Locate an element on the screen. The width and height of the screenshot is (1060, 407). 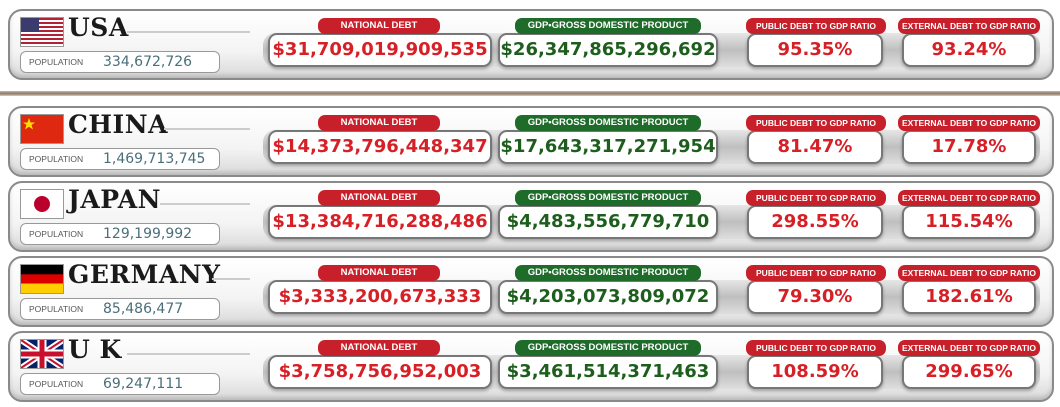
public-debt-ratio-value: 108.59% is located at coordinates (815, 372).